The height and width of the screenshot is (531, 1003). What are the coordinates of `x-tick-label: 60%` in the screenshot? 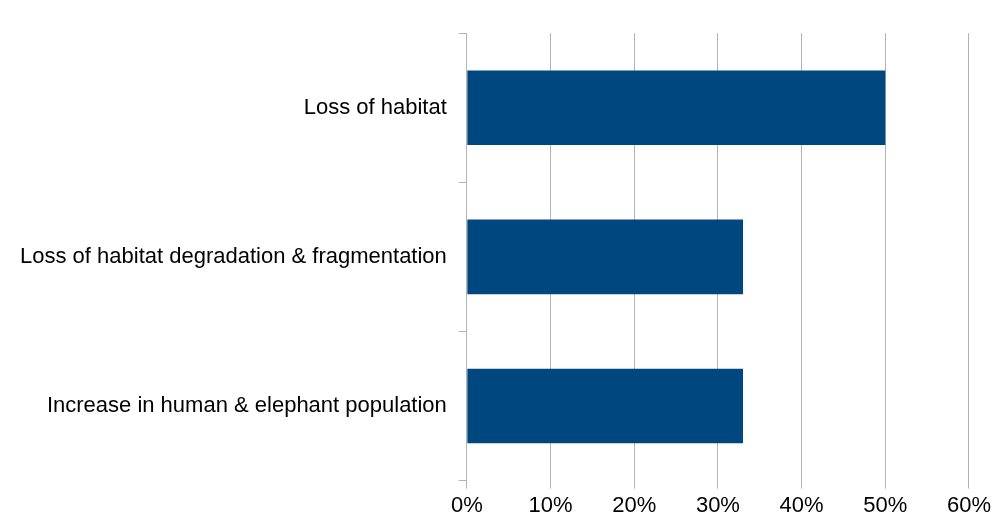 It's located at (969, 504).